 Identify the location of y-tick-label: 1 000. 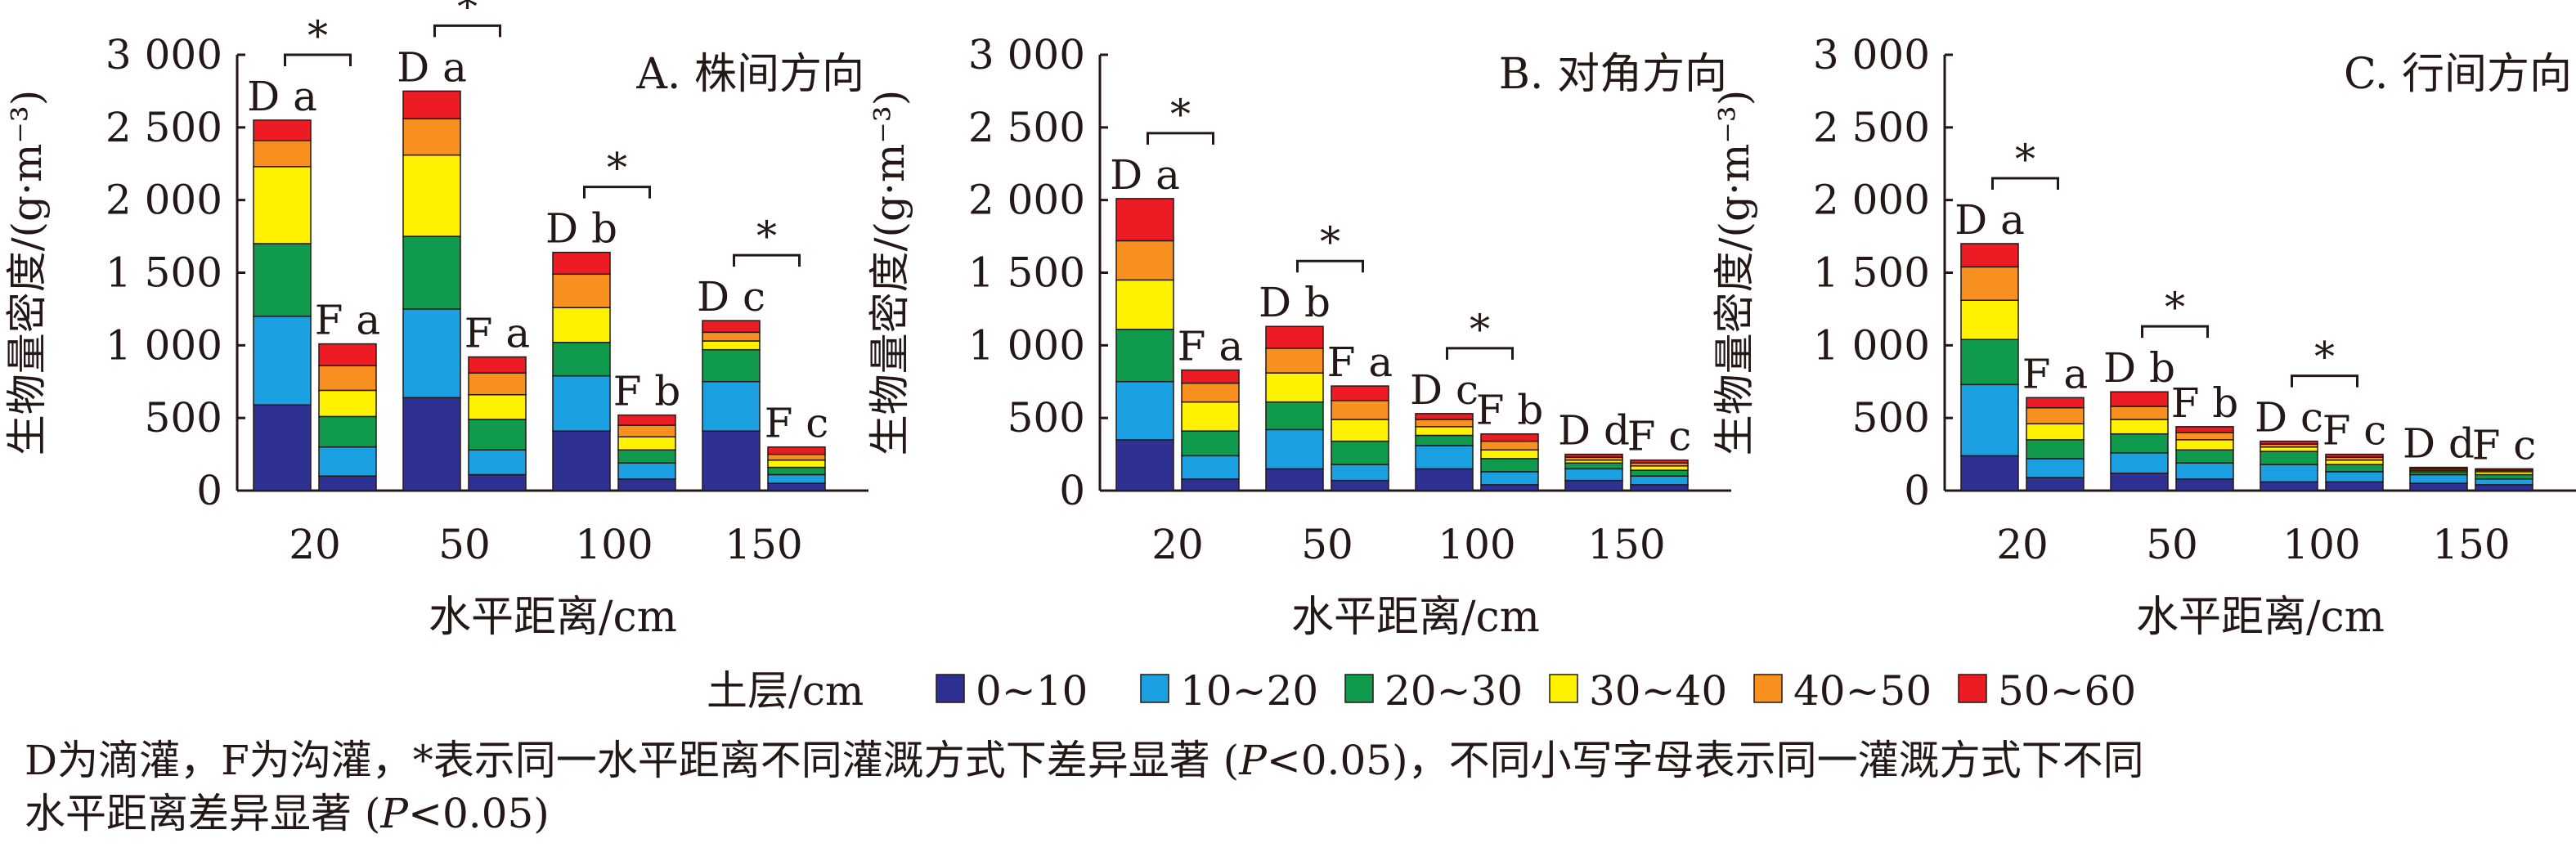
(1872, 345).